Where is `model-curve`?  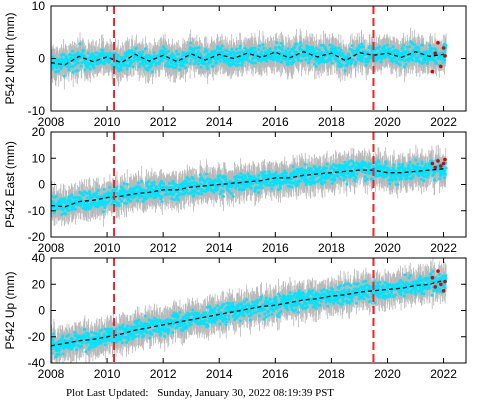
model-curve is located at coordinates (247, 58).